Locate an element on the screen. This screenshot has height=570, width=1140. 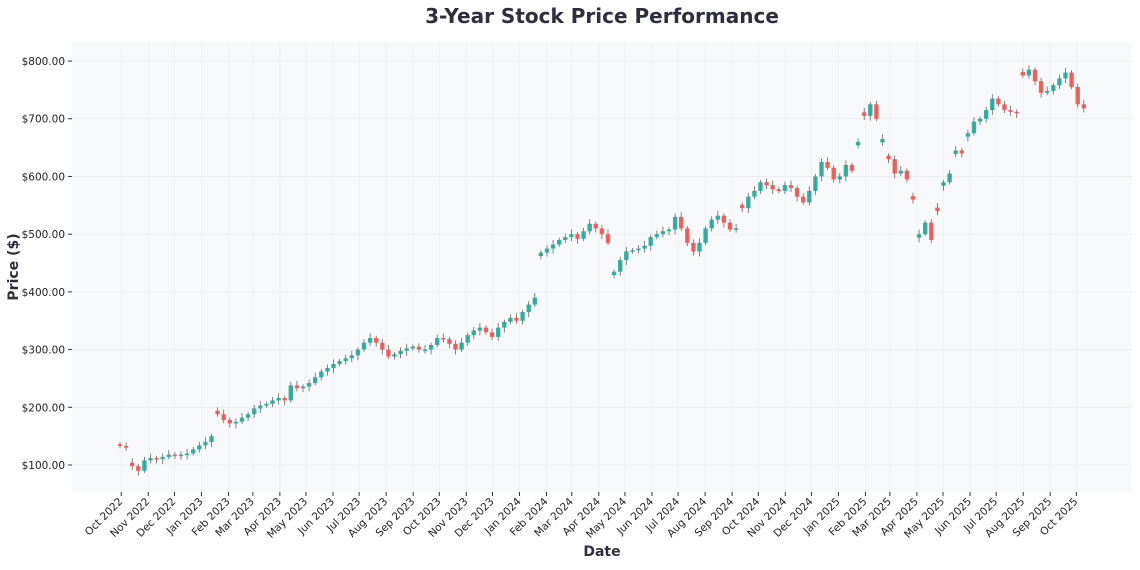
y-tick-label: $800.00 is located at coordinates (43, 62).